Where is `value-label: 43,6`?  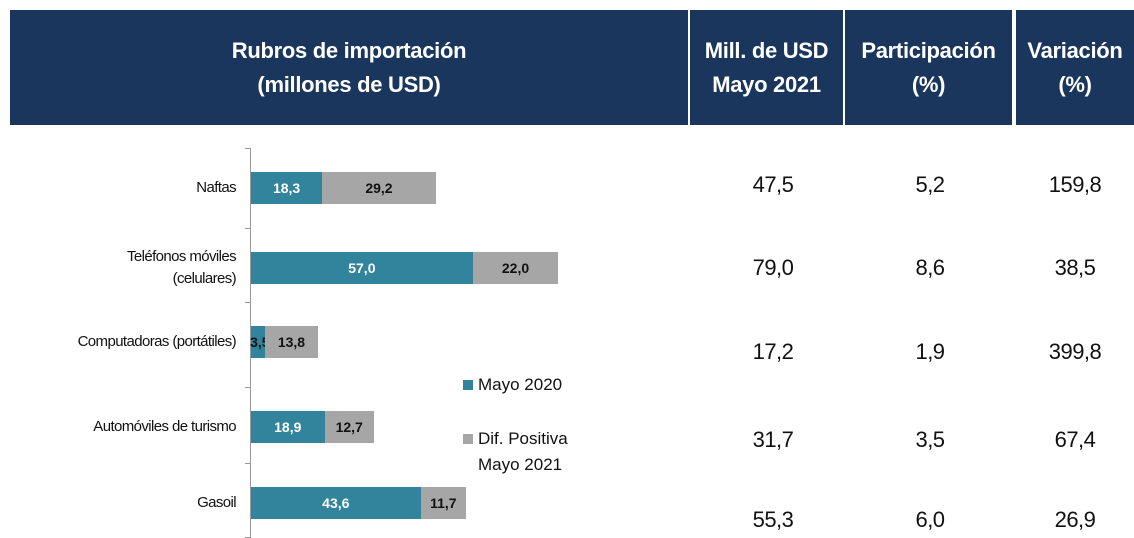 value-label: 43,6 is located at coordinates (336, 503).